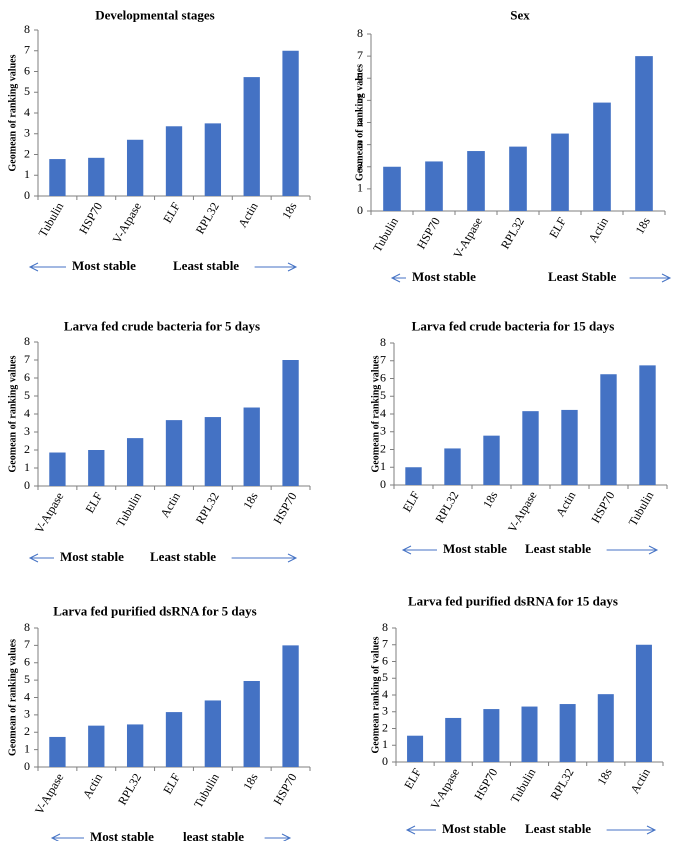 The width and height of the screenshot is (685, 841). What do you see at coordinates (513, 326) in the screenshot?
I see `chart-title: Larva fed crude bacteria for 15 days` at bounding box center [513, 326].